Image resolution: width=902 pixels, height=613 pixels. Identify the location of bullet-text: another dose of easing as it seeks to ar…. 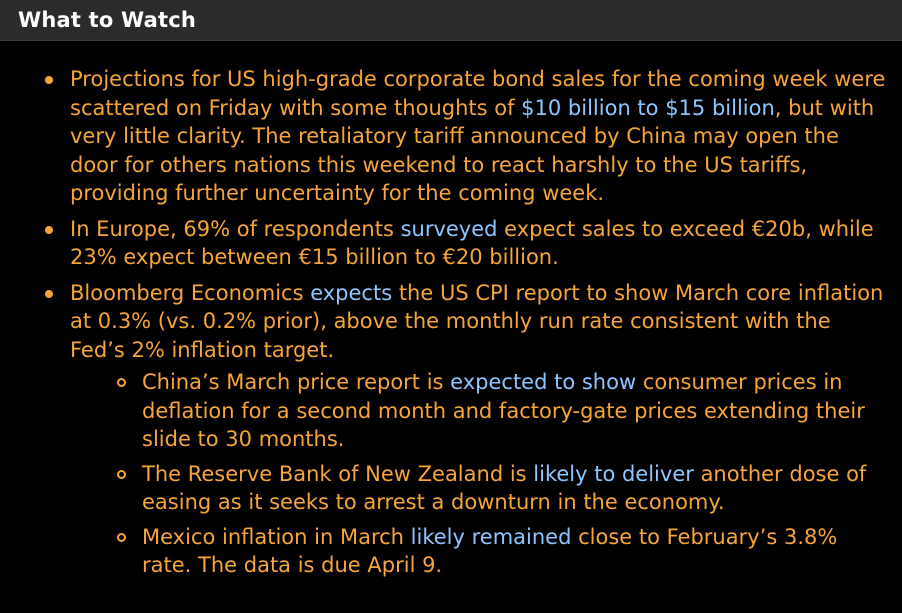
(504, 488).